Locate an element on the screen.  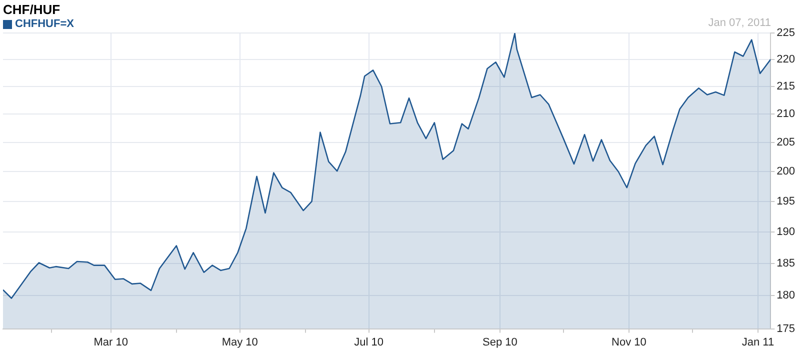
y-tick-label: 220 is located at coordinates (786, 59).